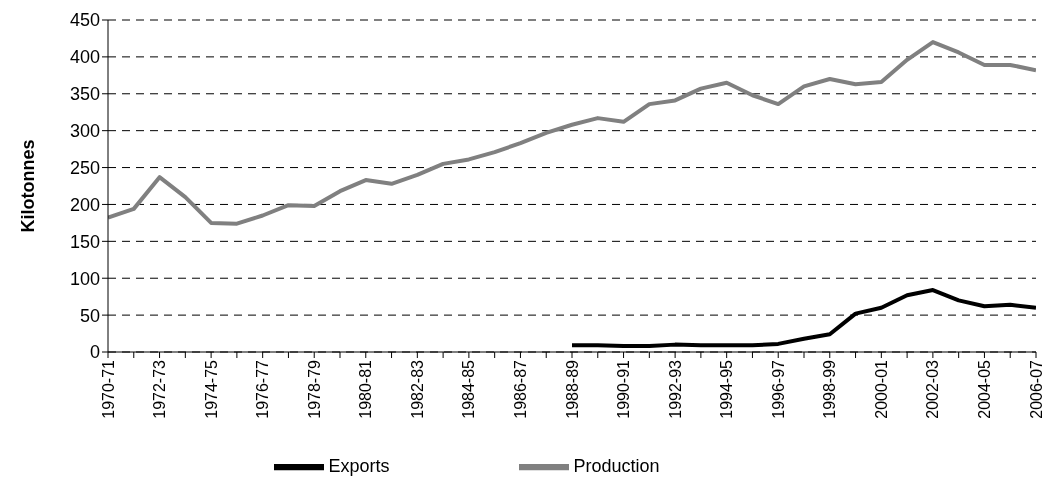 The image size is (1056, 500). Describe the element at coordinates (830, 389) in the screenshot. I see `x-tick-label: 1998-99` at that location.